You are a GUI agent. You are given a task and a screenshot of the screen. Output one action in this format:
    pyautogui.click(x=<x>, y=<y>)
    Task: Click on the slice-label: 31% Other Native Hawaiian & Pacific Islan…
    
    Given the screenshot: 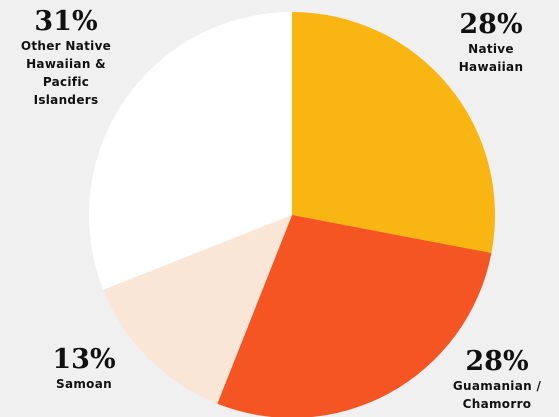 What is the action you would take?
    pyautogui.click(x=68, y=58)
    